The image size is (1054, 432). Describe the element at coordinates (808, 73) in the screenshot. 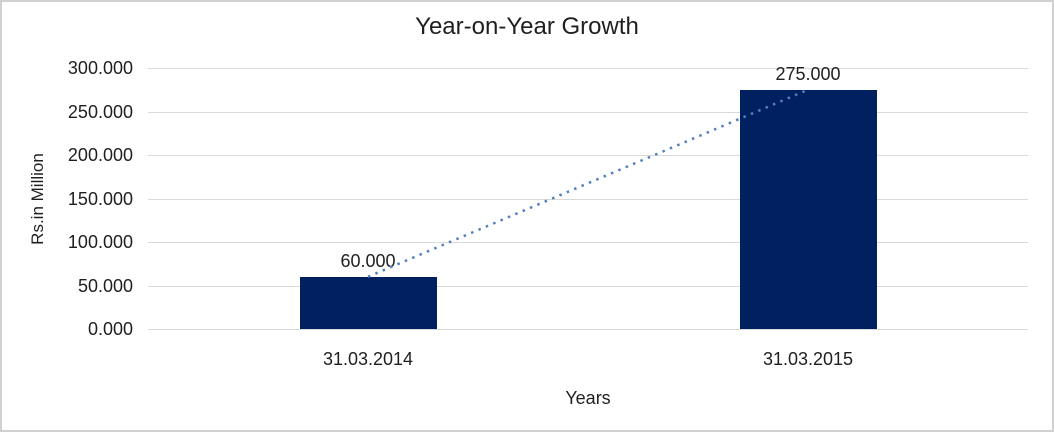

I see `bar-value-label: 275.000` at that location.